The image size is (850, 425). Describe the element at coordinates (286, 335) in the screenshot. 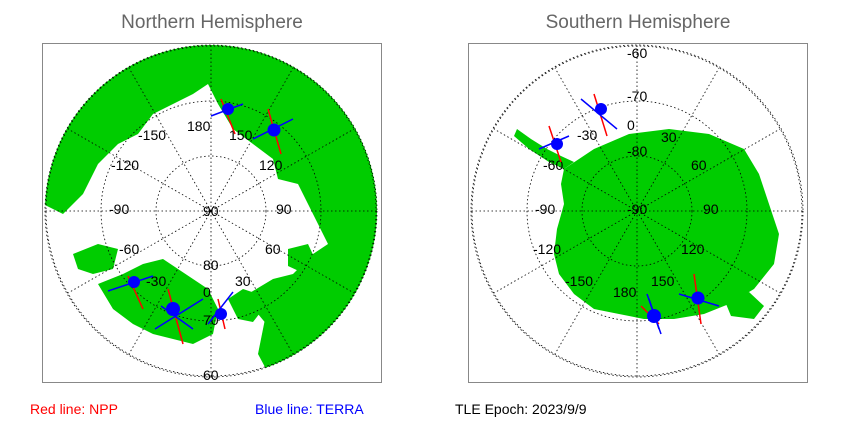

I see `north-land-scandinavia` at that location.